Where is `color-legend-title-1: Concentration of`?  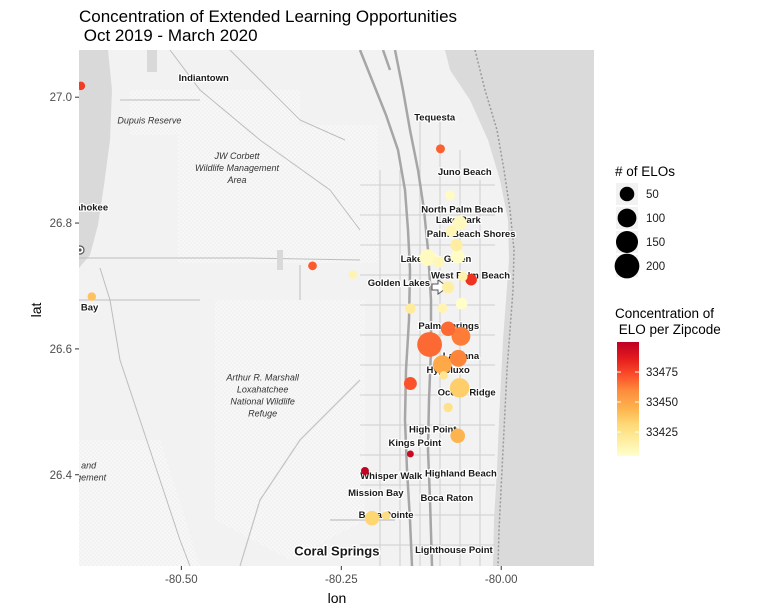
color-legend-title-1: Concentration of is located at coordinates (664, 313).